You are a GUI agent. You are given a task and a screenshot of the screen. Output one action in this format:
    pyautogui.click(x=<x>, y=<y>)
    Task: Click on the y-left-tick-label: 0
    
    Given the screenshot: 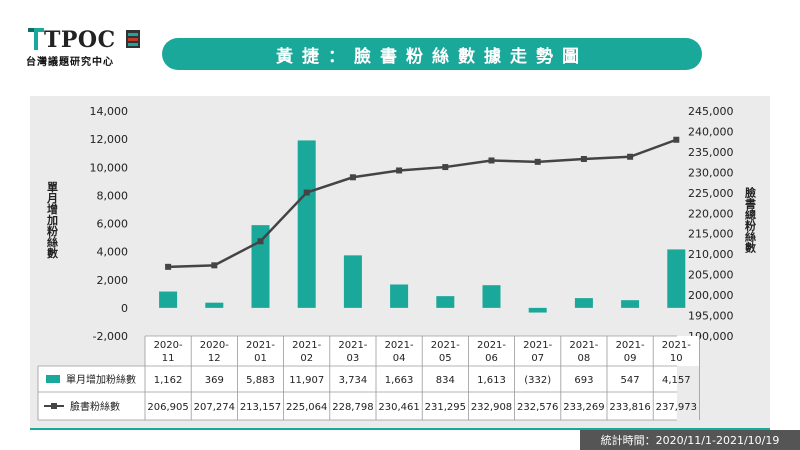 What is the action you would take?
    pyautogui.click(x=124, y=308)
    